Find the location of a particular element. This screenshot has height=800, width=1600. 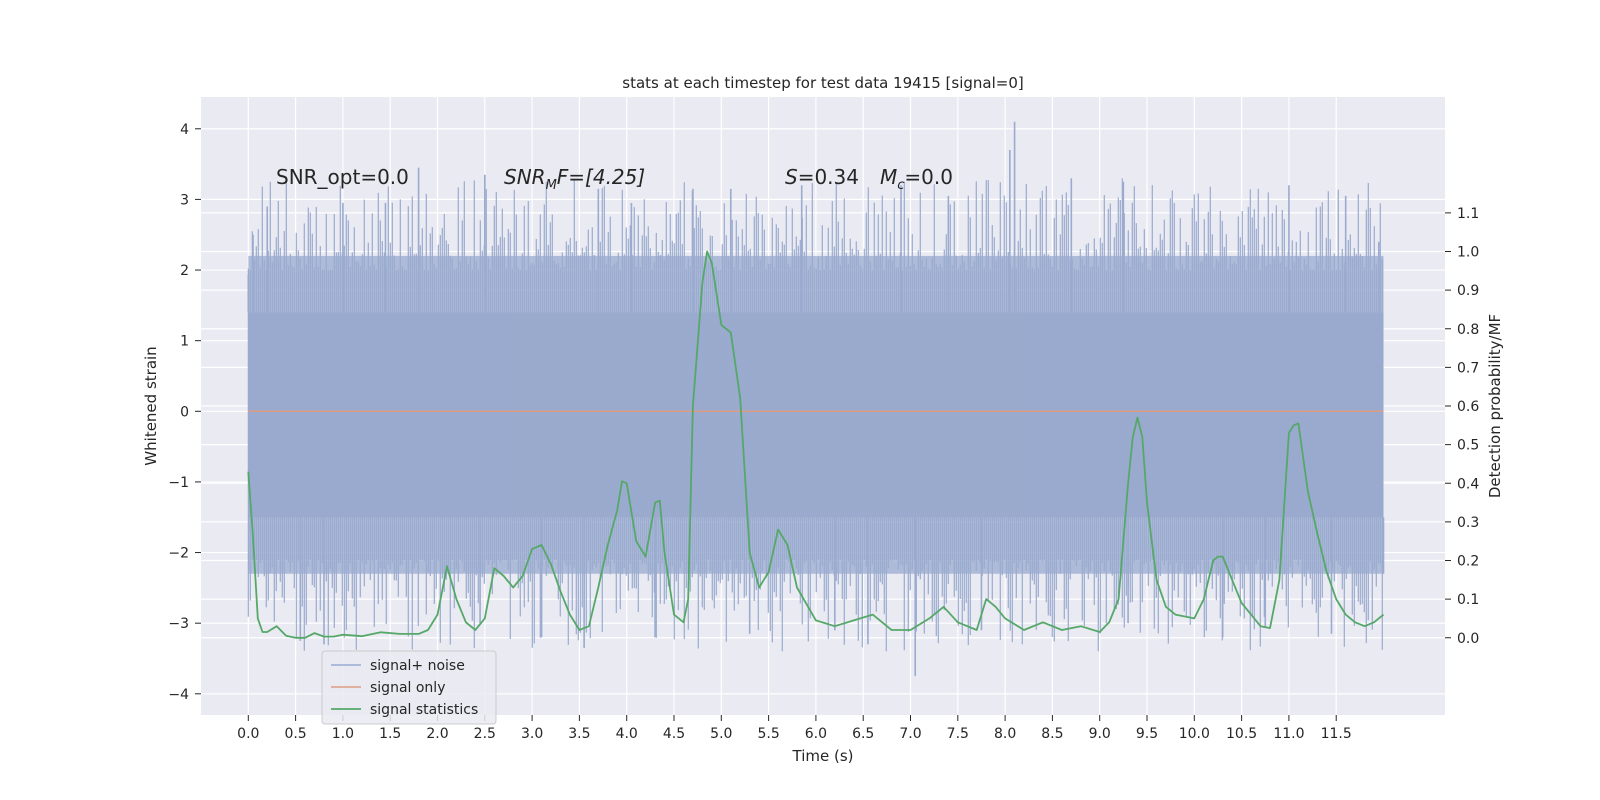

annotation-snr-mf-subscript: M is located at coordinates (551, 185).